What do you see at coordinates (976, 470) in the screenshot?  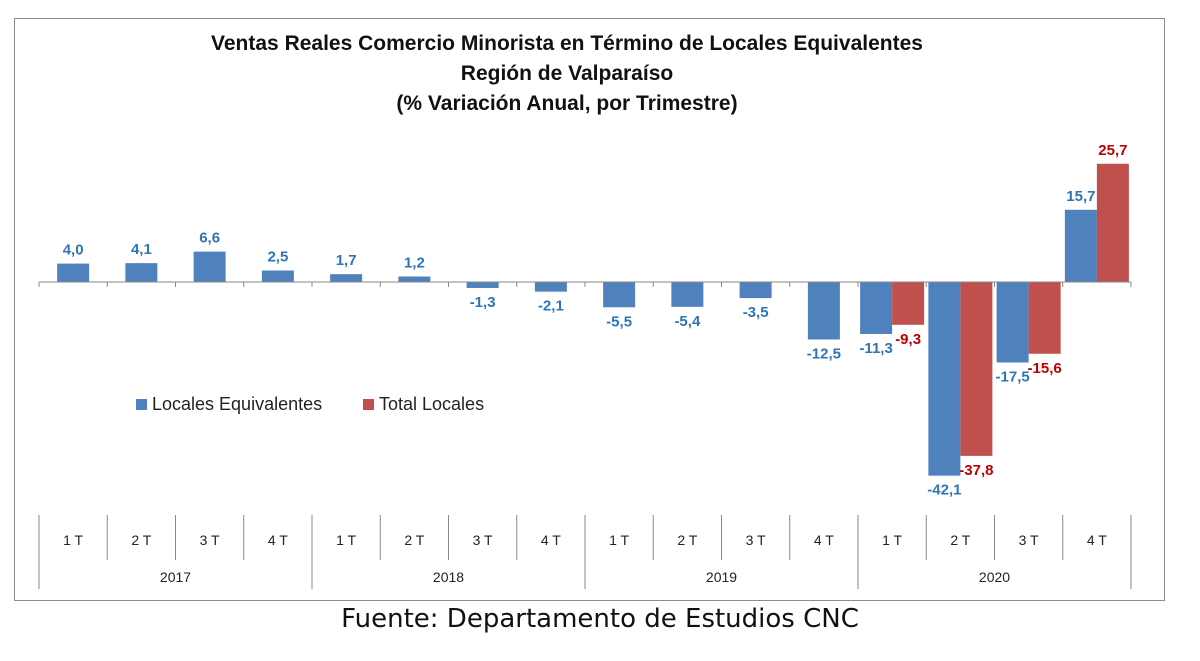 I see `label-total-locales-14: -37,8` at bounding box center [976, 470].